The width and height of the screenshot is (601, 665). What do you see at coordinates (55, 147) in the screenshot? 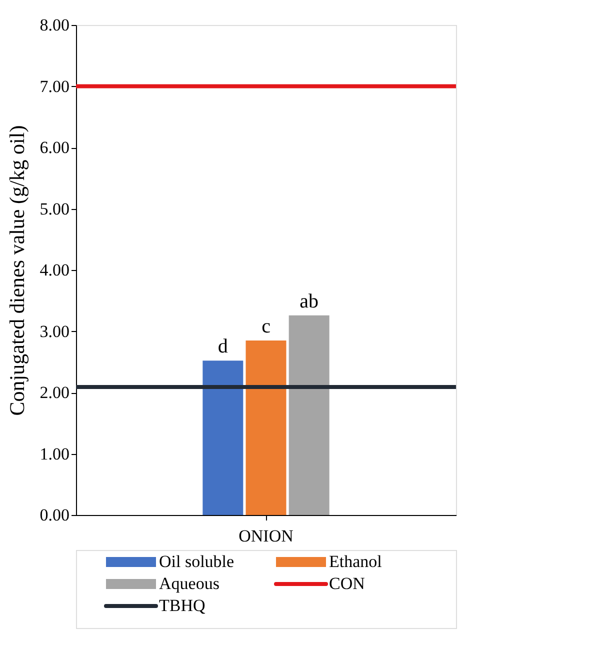
I see `y-tick-label: 6.00` at bounding box center [55, 147].